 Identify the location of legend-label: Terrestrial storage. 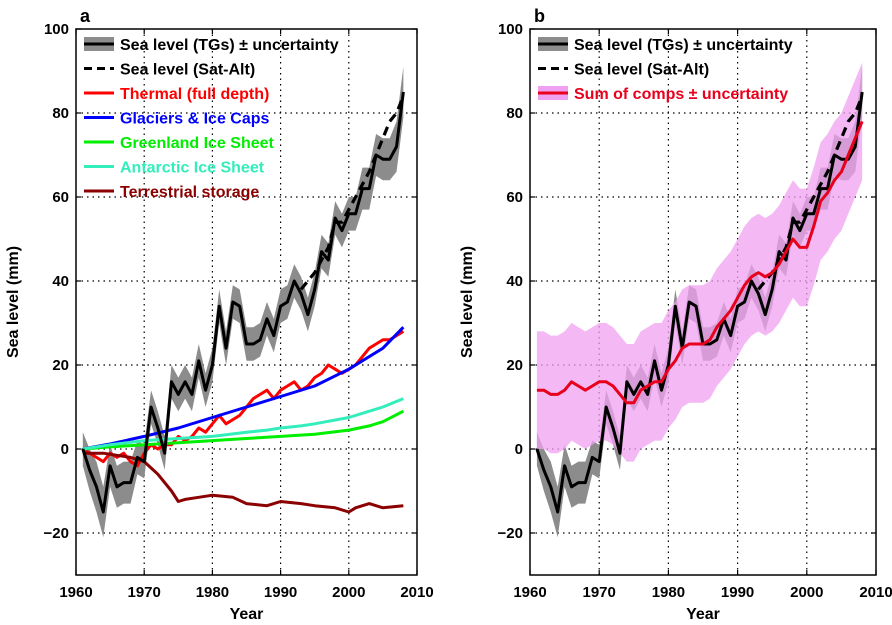
(189, 192).